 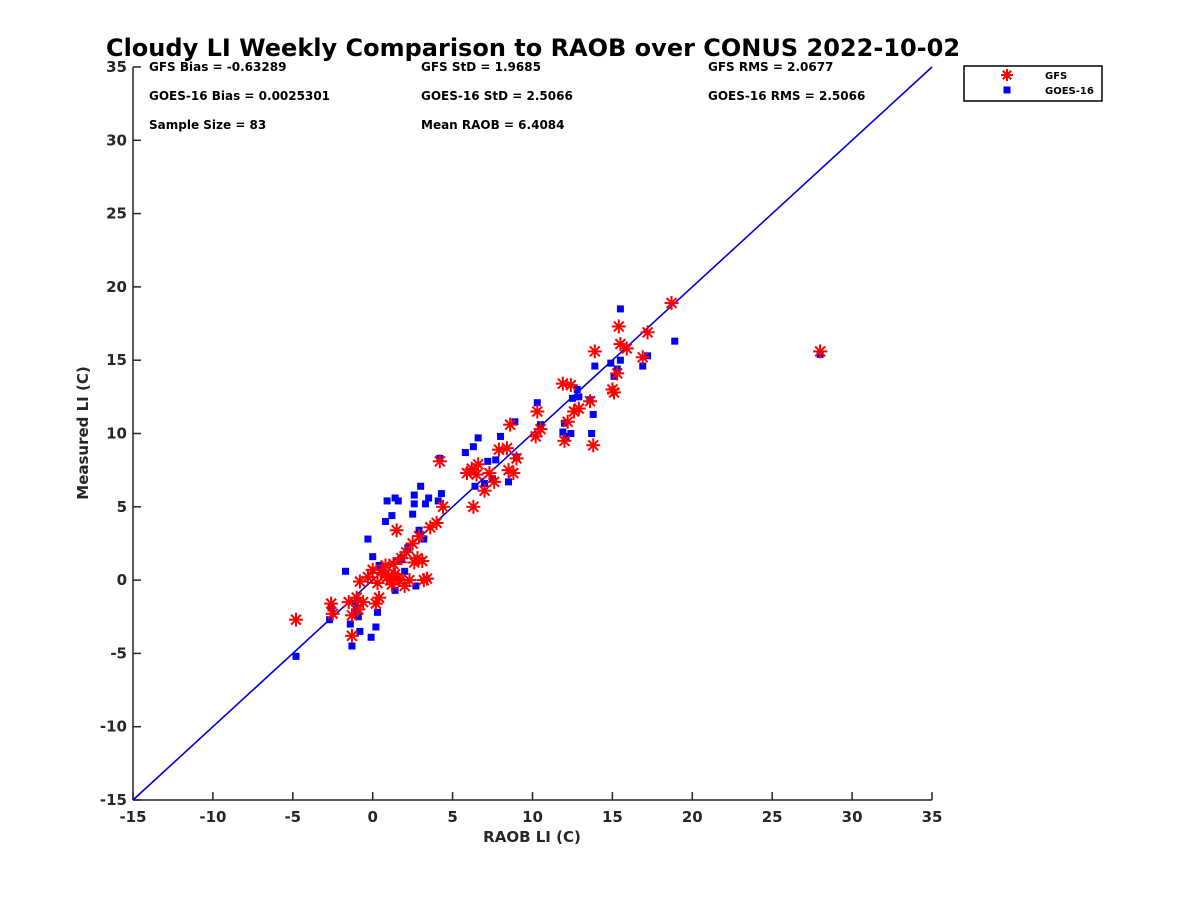 What do you see at coordinates (118, 653) in the screenshot?
I see `y-tick-label: -5` at bounding box center [118, 653].